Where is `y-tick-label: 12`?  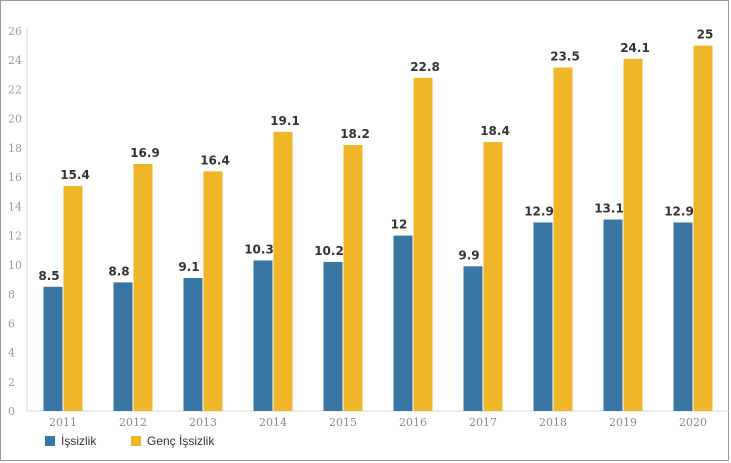 y-tick-label: 12 is located at coordinates (15, 236).